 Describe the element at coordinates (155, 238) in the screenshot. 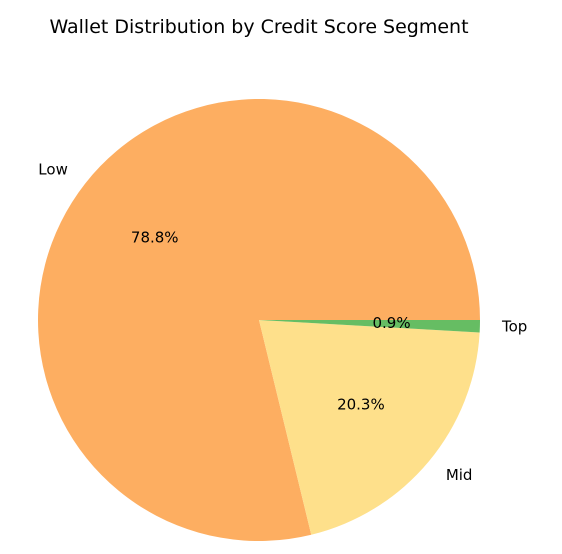

I see `slice-percent-low: 78.8%` at that location.